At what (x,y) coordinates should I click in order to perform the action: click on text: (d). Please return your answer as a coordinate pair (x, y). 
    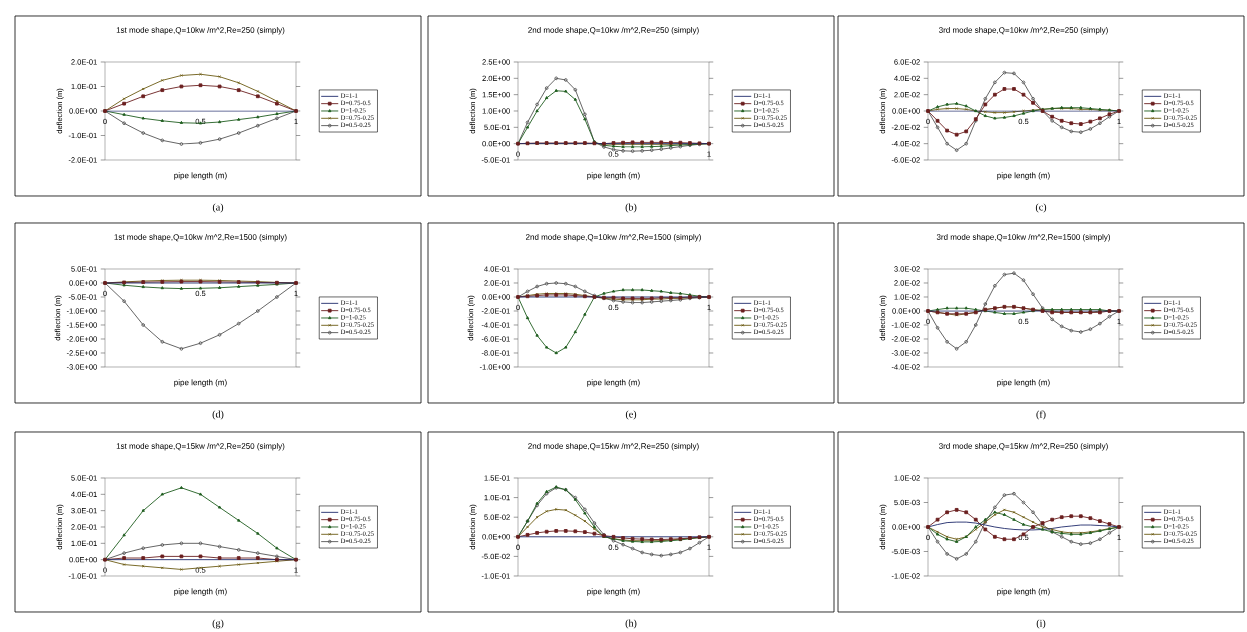
    Looking at the image, I should click on (218, 415).